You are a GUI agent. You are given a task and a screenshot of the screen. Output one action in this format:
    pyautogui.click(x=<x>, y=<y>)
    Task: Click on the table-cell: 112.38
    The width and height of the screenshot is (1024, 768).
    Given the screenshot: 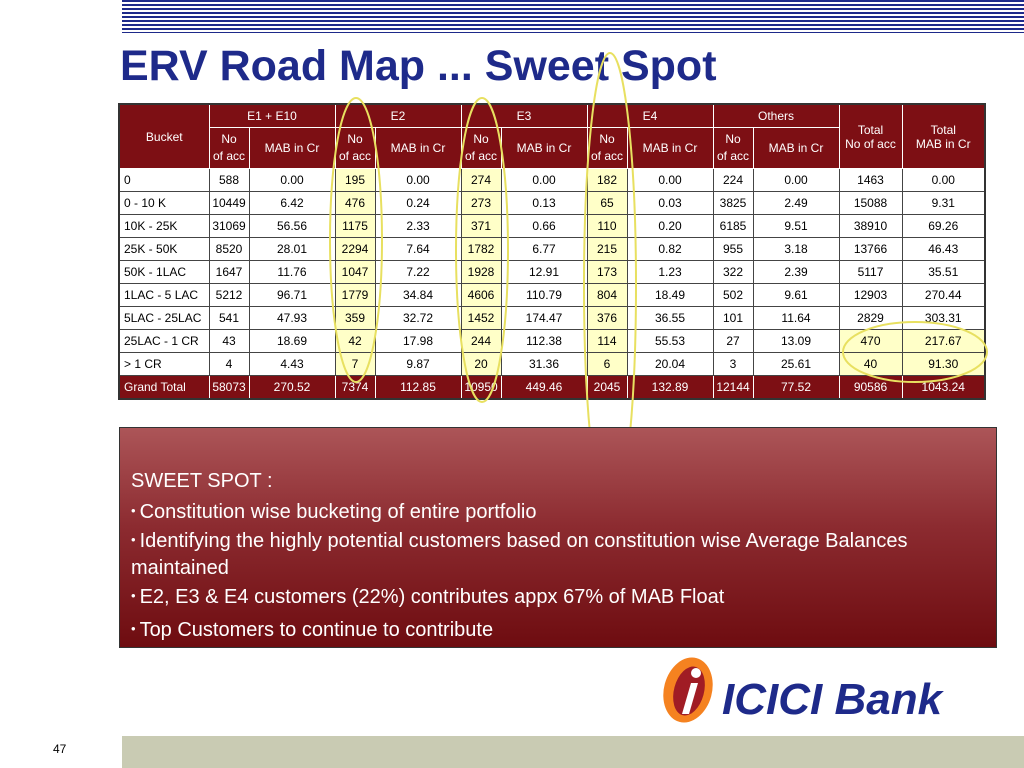 What is the action you would take?
    pyautogui.click(x=544, y=341)
    